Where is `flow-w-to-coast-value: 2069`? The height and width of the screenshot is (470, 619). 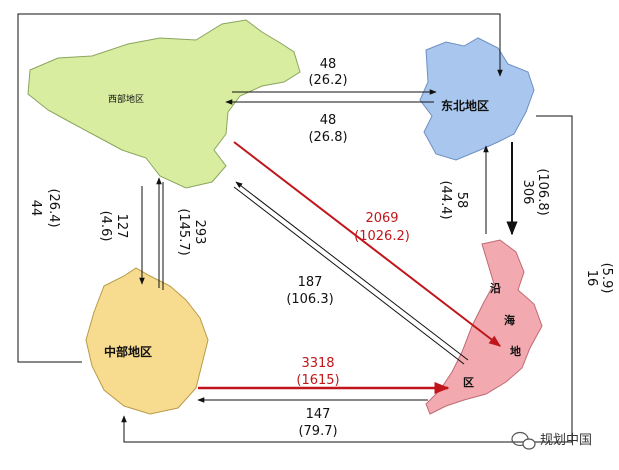 flow-w-to-coast-value: 2069 is located at coordinates (381, 218).